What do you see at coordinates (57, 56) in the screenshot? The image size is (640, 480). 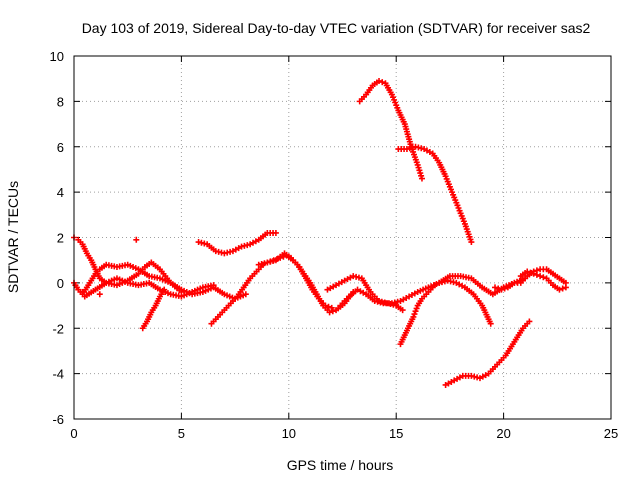 I see `y-tick-label: 10` at bounding box center [57, 56].